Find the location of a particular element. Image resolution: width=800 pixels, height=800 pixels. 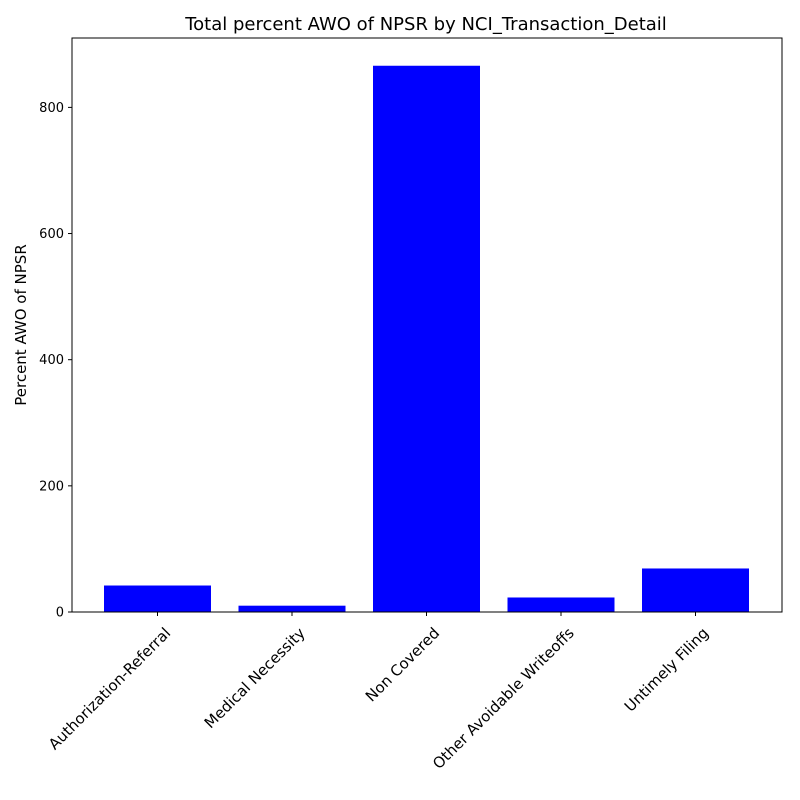

bar-other-avoidable-writeoffs is located at coordinates (561, 604).